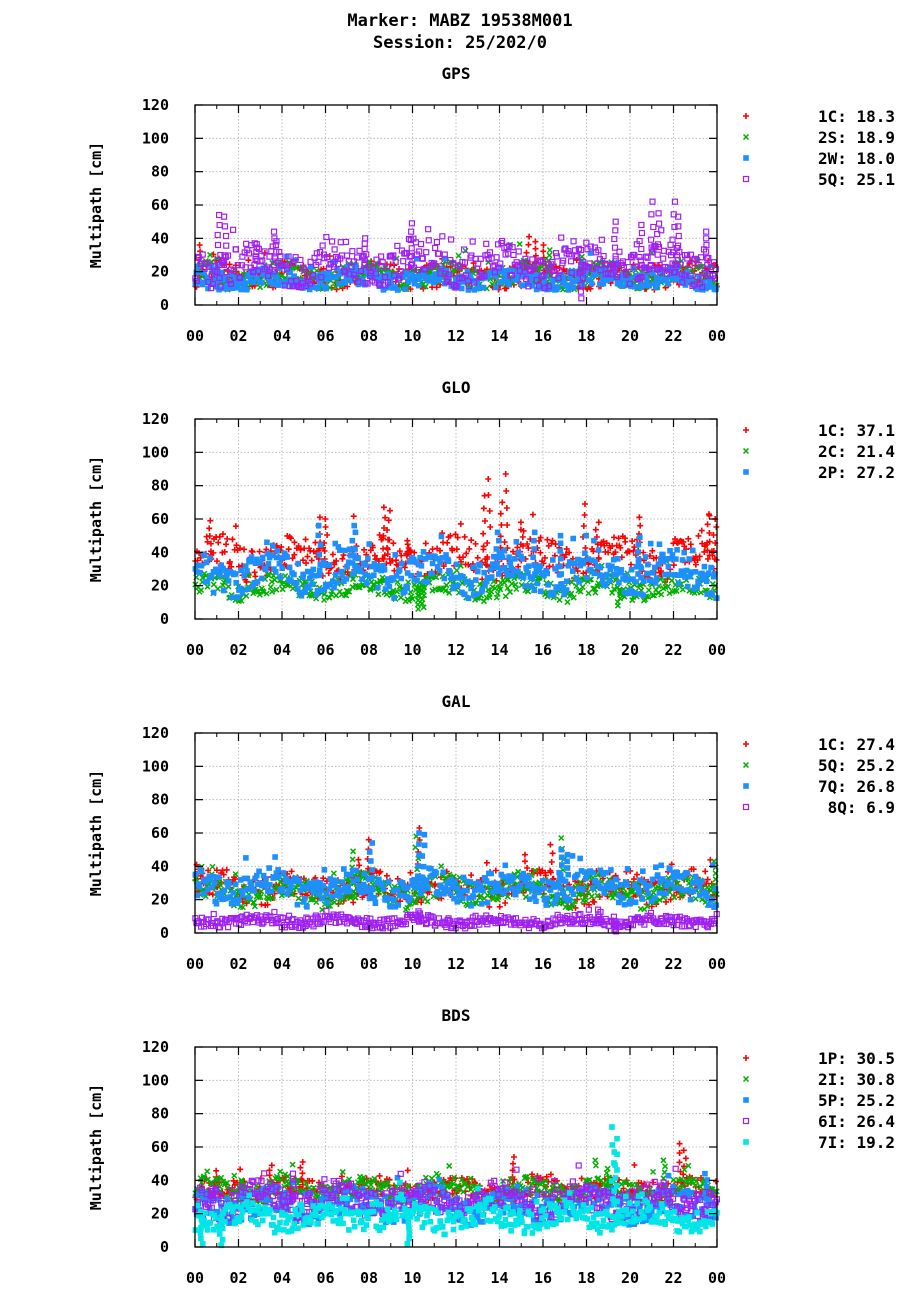  Describe the element at coordinates (160, 238) in the screenshot. I see `y-tick-label: 40` at that location.